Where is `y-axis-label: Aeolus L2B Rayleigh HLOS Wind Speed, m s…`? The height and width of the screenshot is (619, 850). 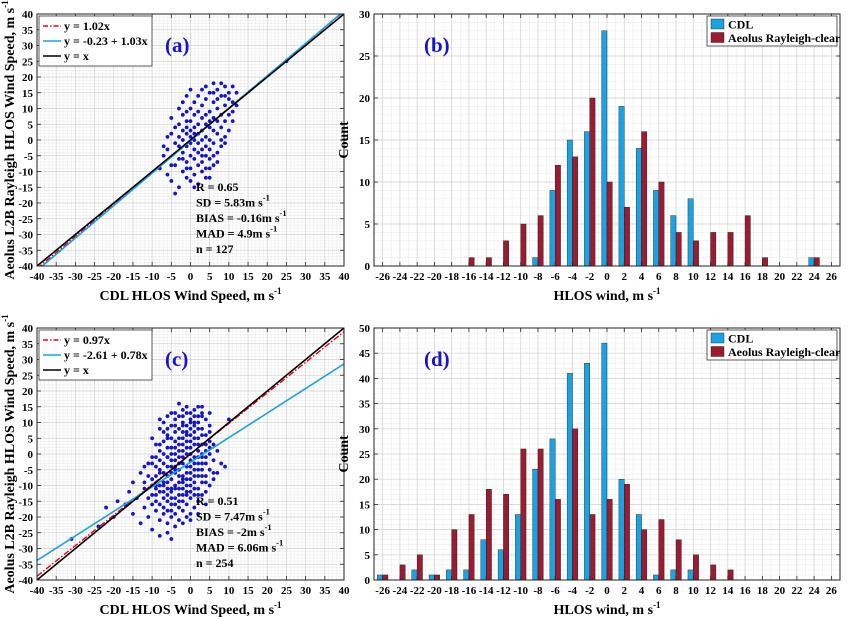 y-axis-label: Aeolus L2B Rayleigh HLOS Wind Speed, m s… is located at coordinates (9, 140).